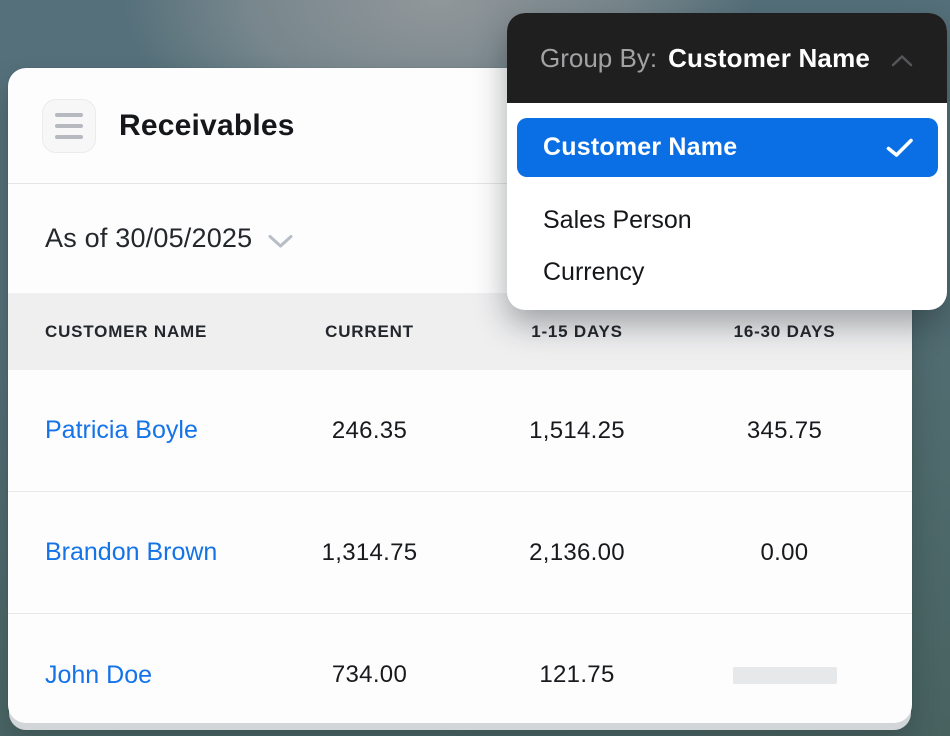 This screenshot has width=950, height=736. What do you see at coordinates (369, 674) in the screenshot?
I see `current-value: 734.00` at bounding box center [369, 674].